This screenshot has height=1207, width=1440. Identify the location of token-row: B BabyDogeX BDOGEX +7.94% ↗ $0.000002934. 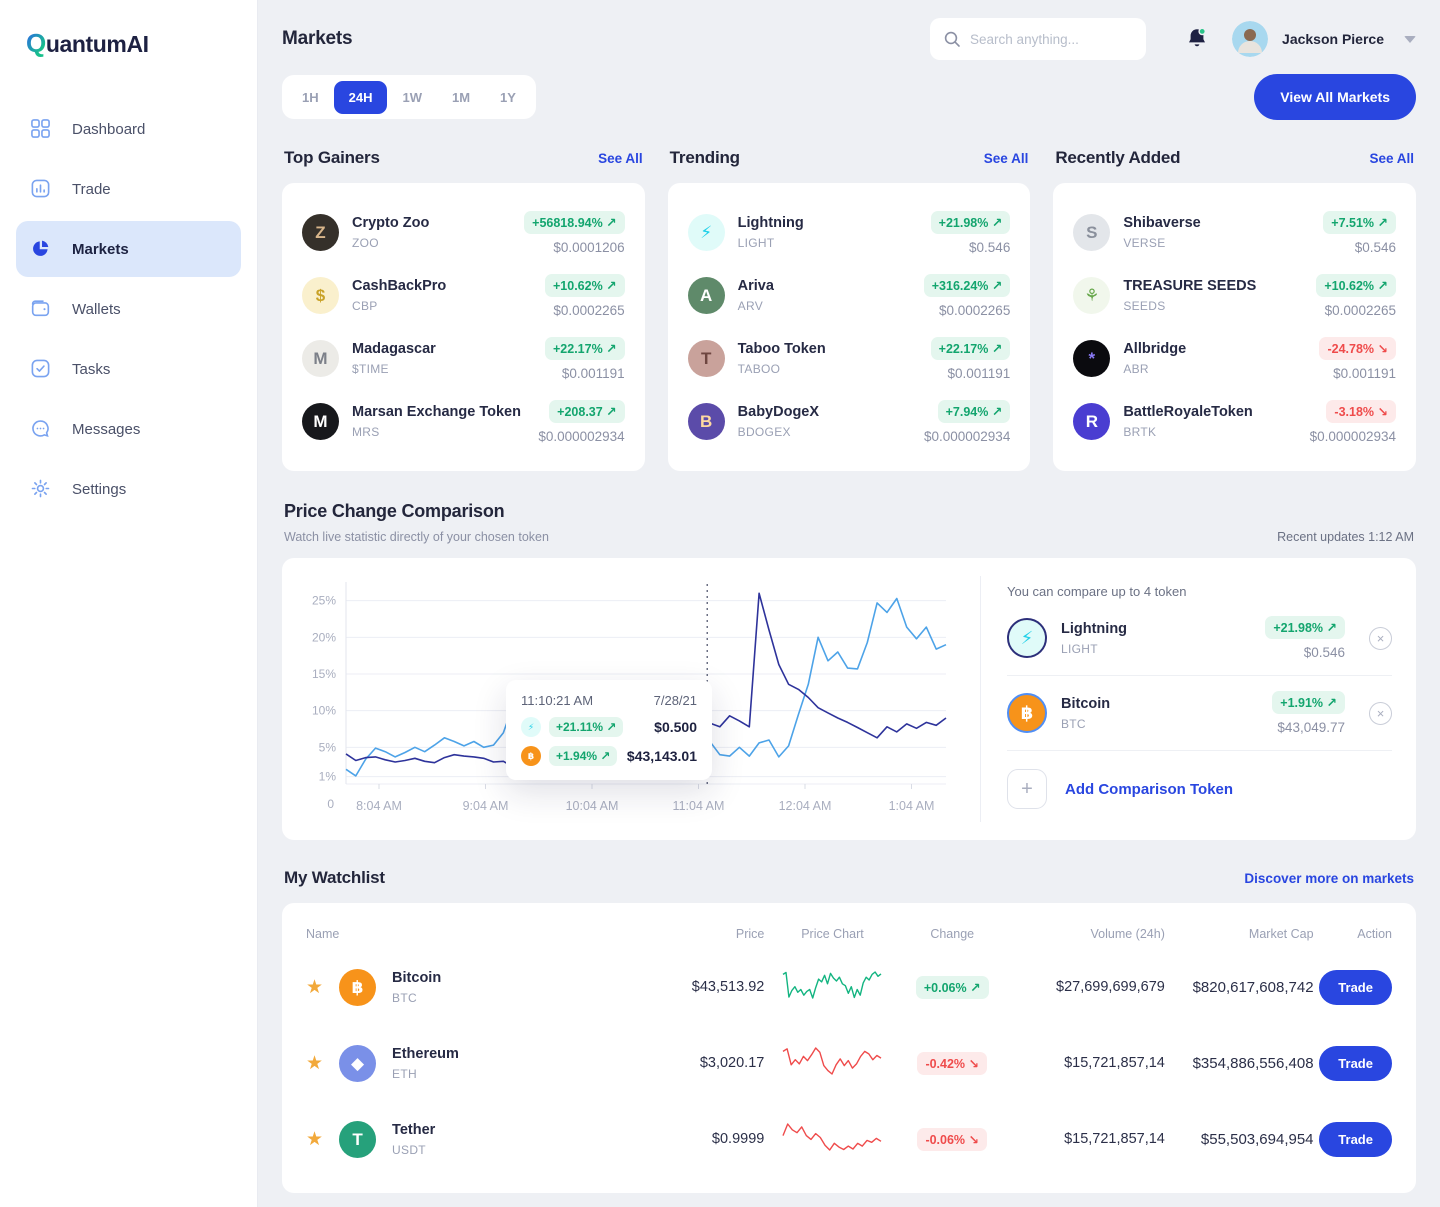
(849, 421).